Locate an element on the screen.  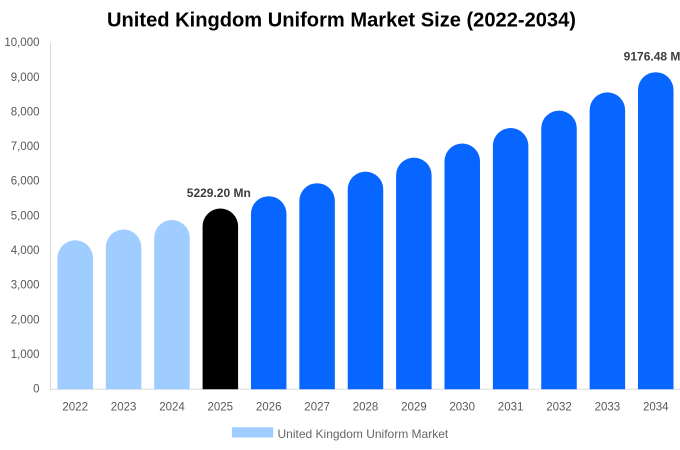
svg-text: 6,000 is located at coordinates (25, 182).